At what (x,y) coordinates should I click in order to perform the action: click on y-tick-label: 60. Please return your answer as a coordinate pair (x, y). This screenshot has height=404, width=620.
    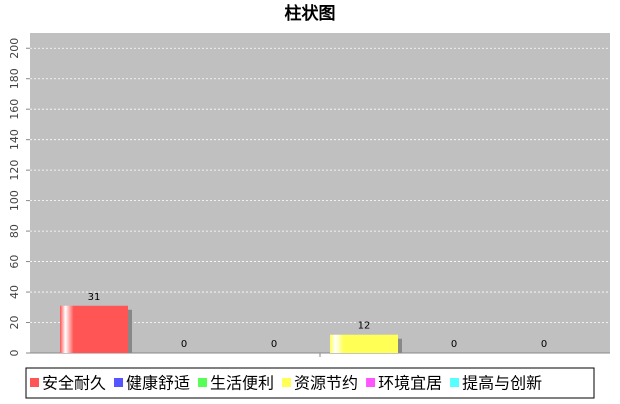
    Looking at the image, I should click on (14, 262).